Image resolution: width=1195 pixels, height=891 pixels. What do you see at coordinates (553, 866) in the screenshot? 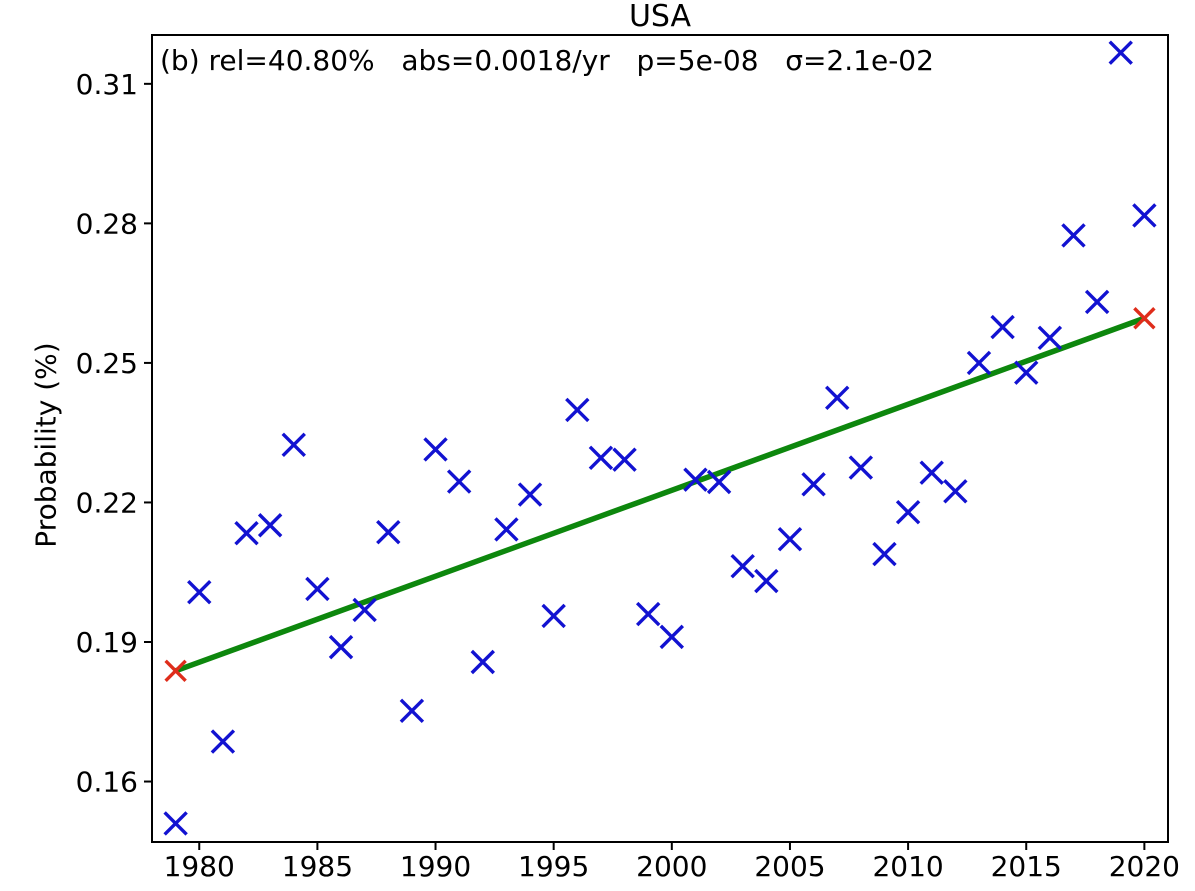
I see `x-tick-label: 1995` at bounding box center [553, 866].